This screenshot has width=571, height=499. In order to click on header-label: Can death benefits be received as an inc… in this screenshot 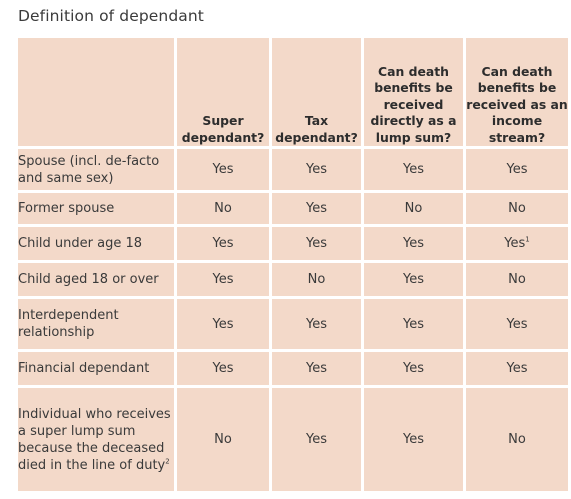, I will do `click(517, 104)`.